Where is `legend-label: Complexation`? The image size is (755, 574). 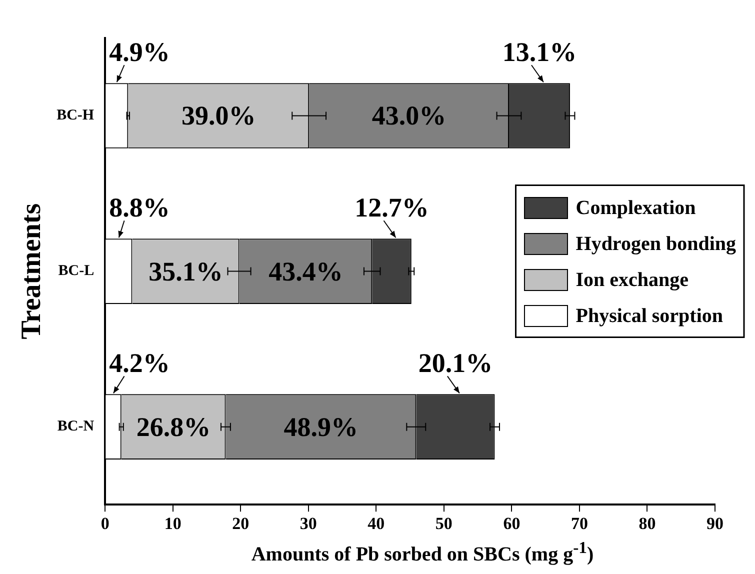
legend-label: Complexation is located at coordinates (636, 208).